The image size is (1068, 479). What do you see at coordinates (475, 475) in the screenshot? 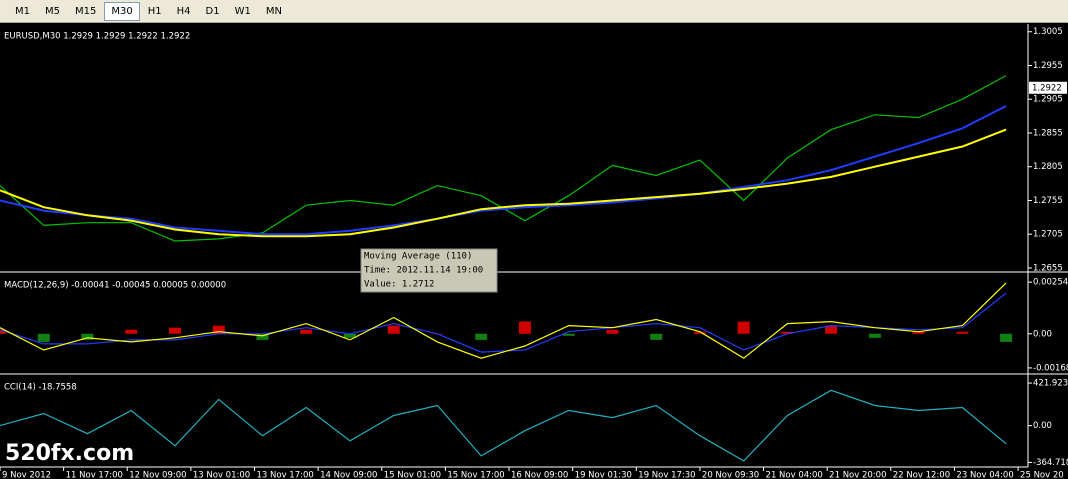
I see `x-tick-label: 15 Nov 17:00` at bounding box center [475, 475].